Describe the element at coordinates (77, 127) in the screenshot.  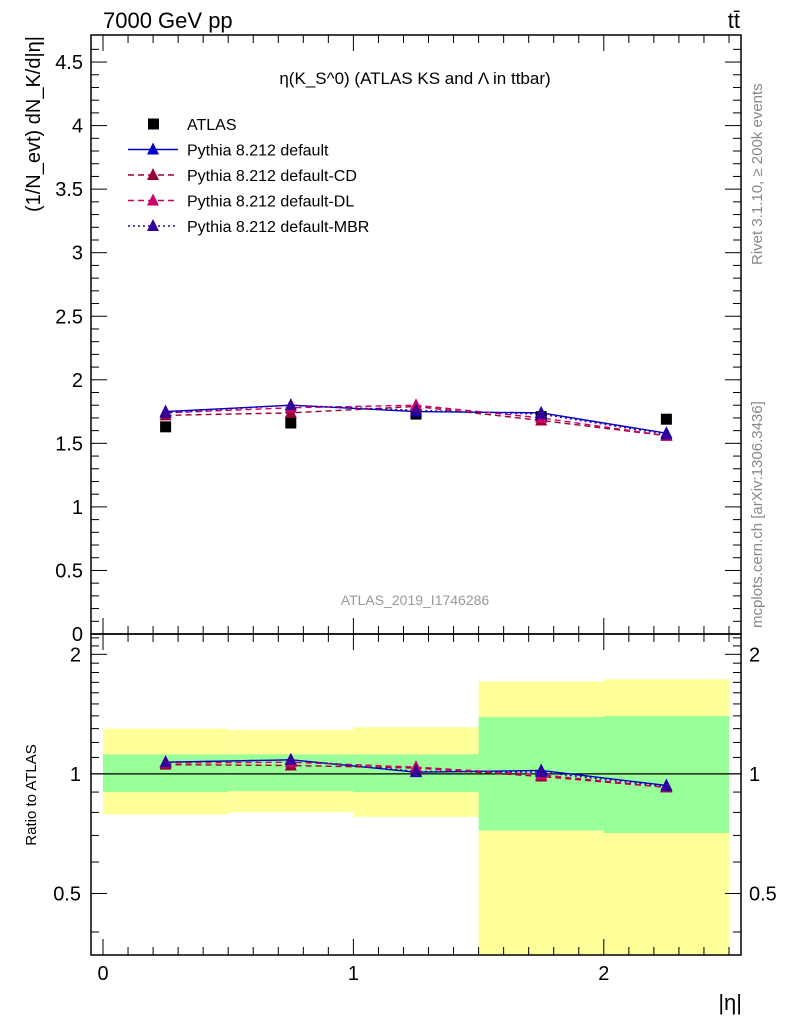
I see `y-tick-label: 4` at that location.